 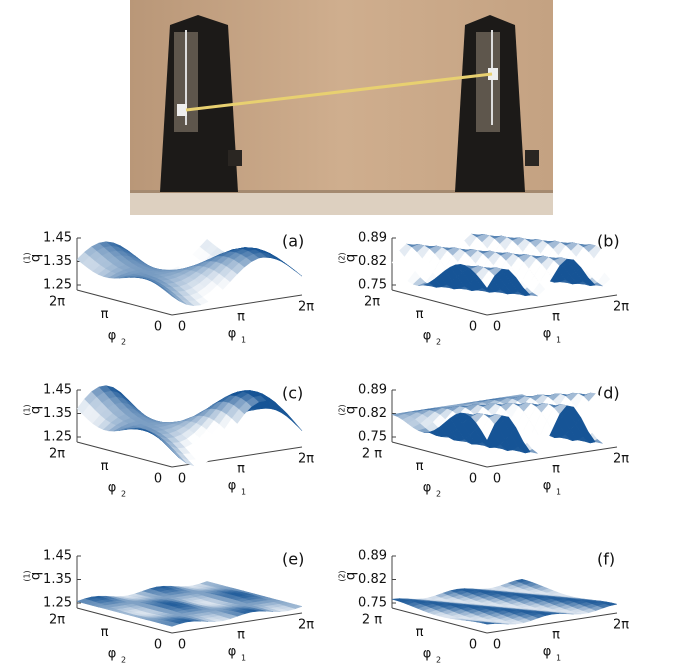 I want to click on shelf-edge, so click(x=341, y=191).